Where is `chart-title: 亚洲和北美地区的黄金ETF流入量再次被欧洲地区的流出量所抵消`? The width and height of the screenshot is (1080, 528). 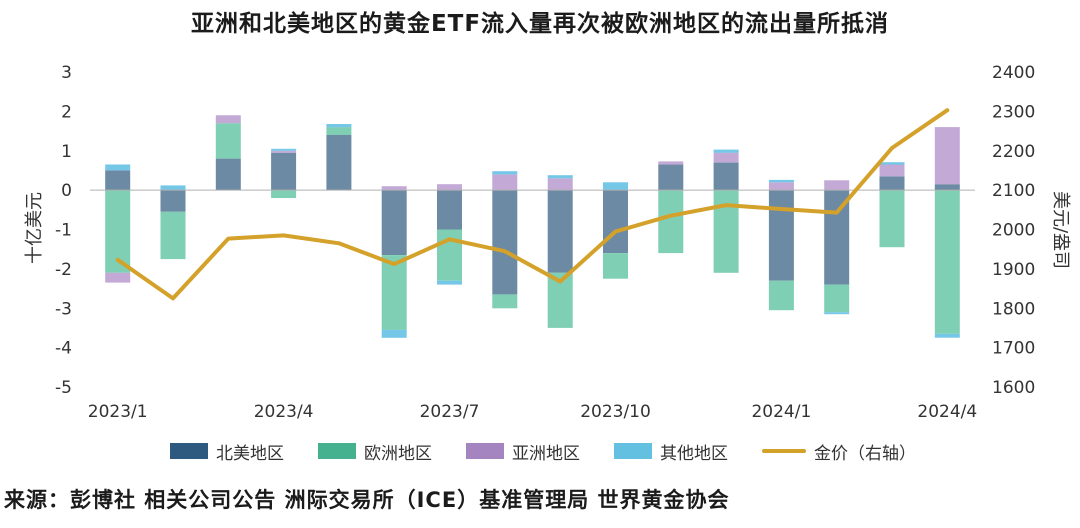
chart-title: 亚洲和北美地区的黄金ETF流入量再次被欧洲地区的流出量所抵消 is located at coordinates (540, 24).